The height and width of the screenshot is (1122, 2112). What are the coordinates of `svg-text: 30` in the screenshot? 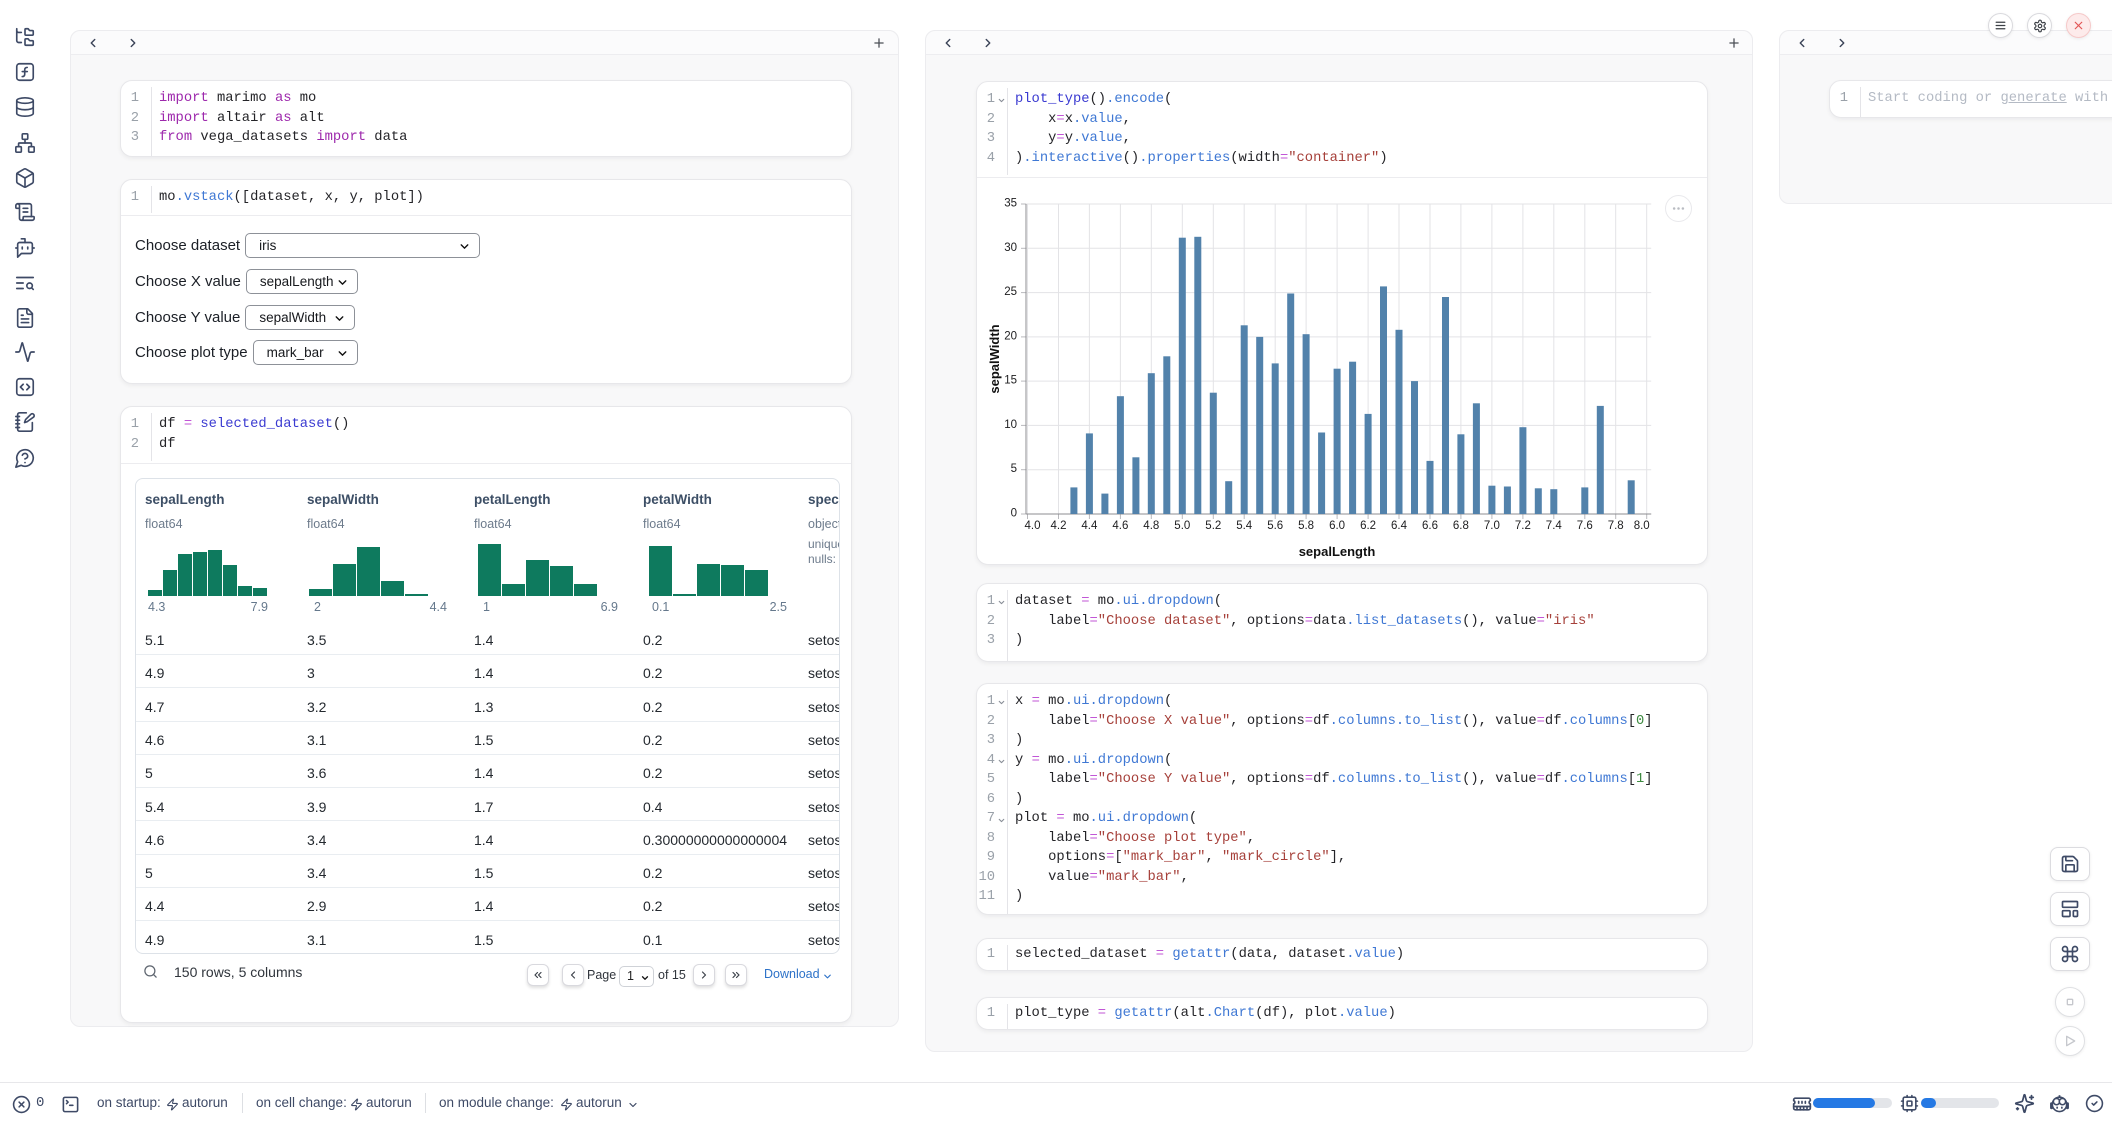 It's located at (1010, 248).